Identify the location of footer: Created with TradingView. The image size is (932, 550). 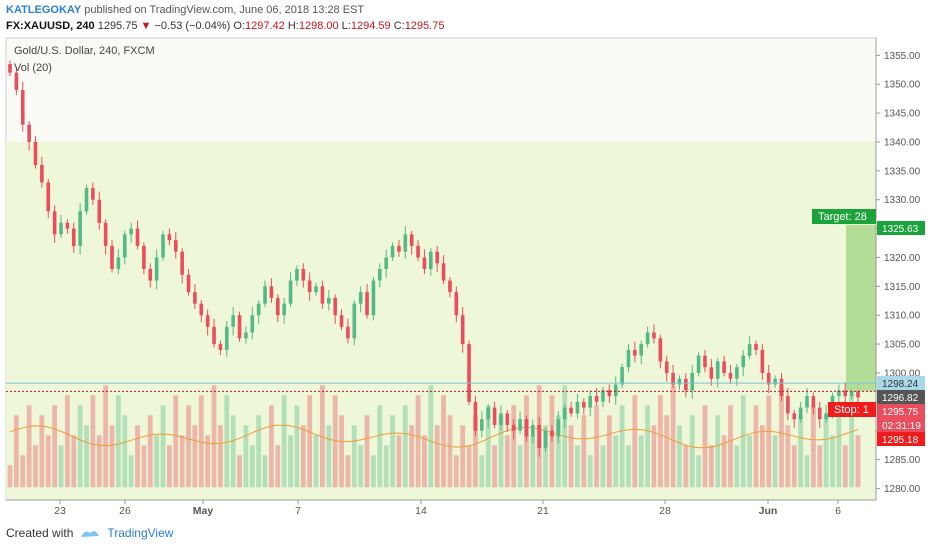
(89, 533).